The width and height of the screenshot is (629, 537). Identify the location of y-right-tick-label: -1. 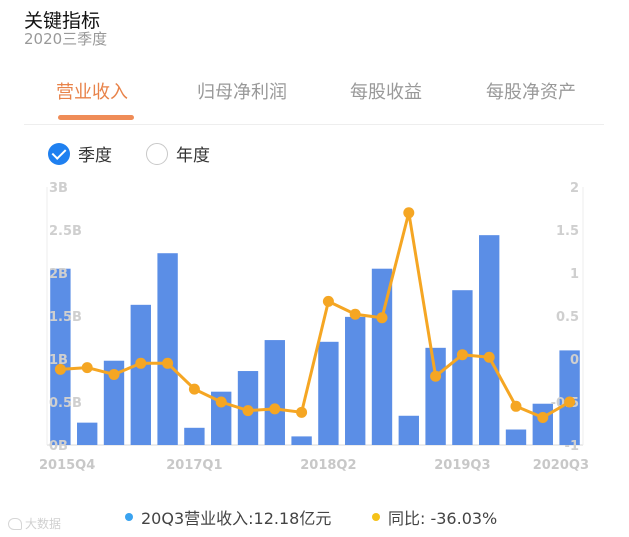
(572, 446).